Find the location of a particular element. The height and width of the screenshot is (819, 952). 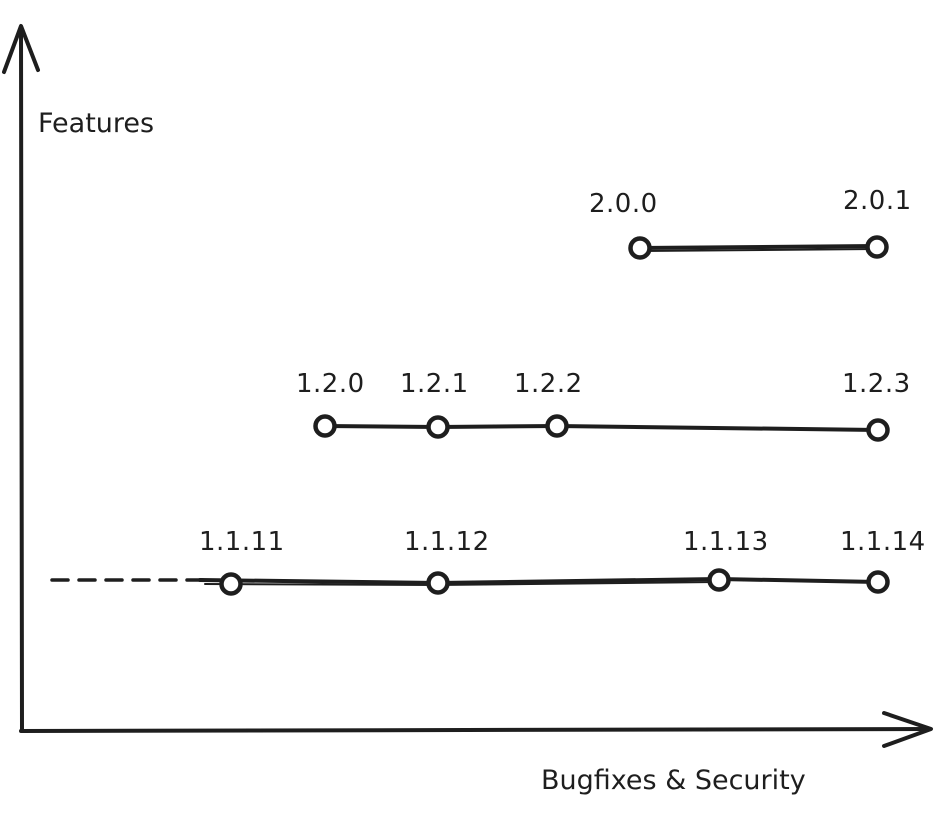

version-label-1-2-0: 1.2.0 is located at coordinates (330, 384).